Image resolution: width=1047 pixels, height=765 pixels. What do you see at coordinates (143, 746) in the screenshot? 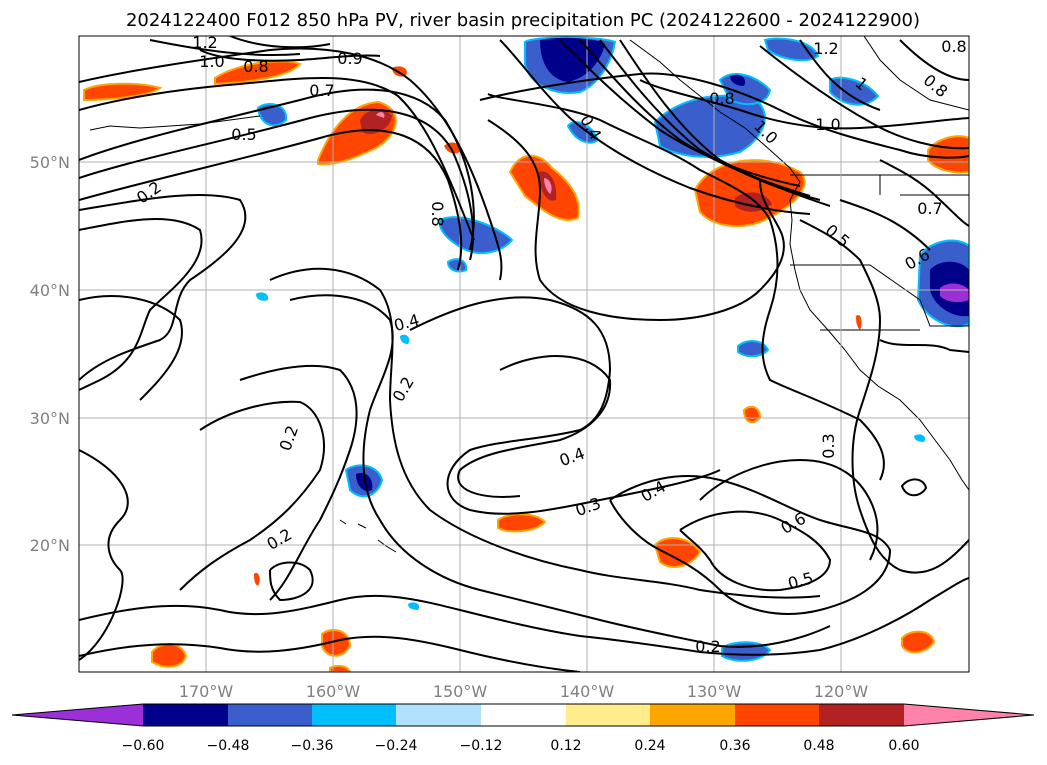
I see `colorbar-tick-label: −0.60` at bounding box center [143, 746].